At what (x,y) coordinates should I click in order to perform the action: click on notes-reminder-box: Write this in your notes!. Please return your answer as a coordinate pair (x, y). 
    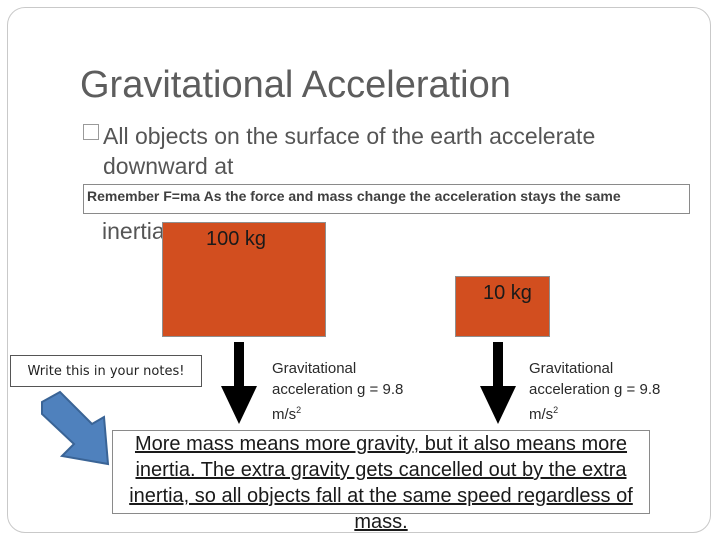
    Looking at the image, I should click on (106, 371).